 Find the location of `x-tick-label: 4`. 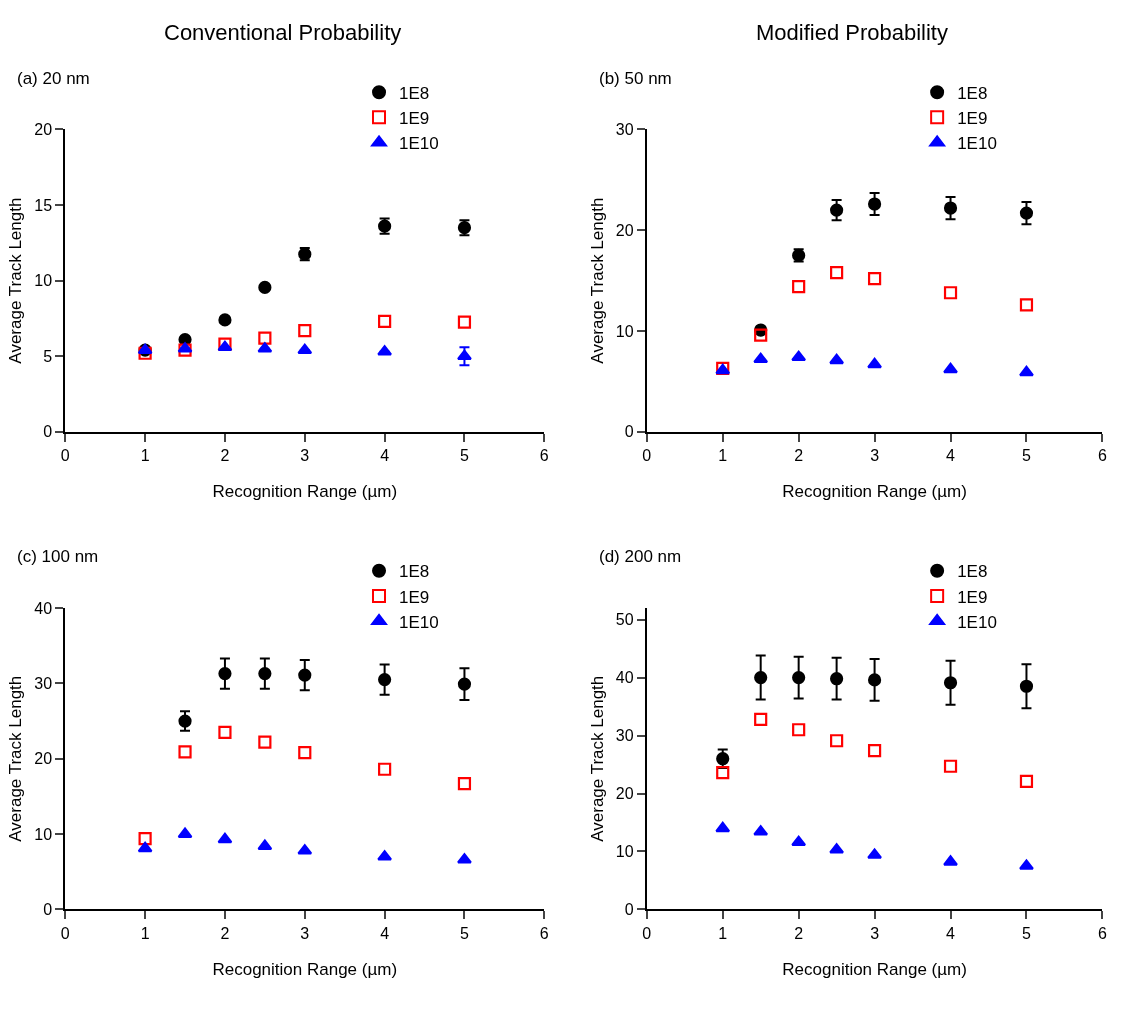

x-tick-label: 4 is located at coordinates (385, 933).